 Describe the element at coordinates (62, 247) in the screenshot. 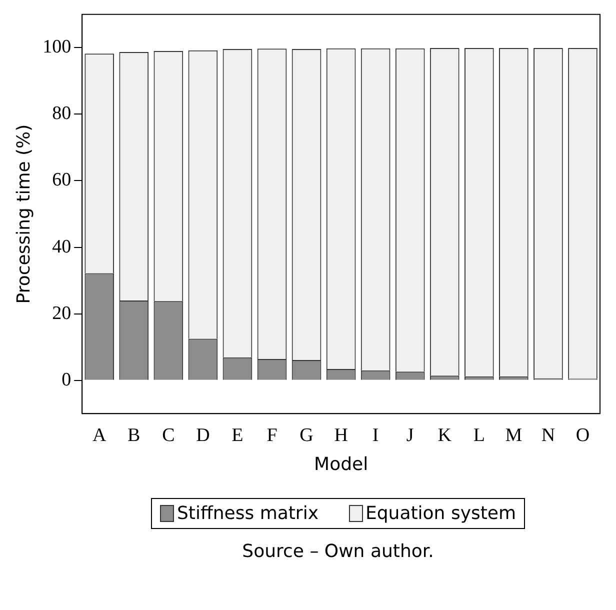

I see `y-tick-label: 40` at that location.